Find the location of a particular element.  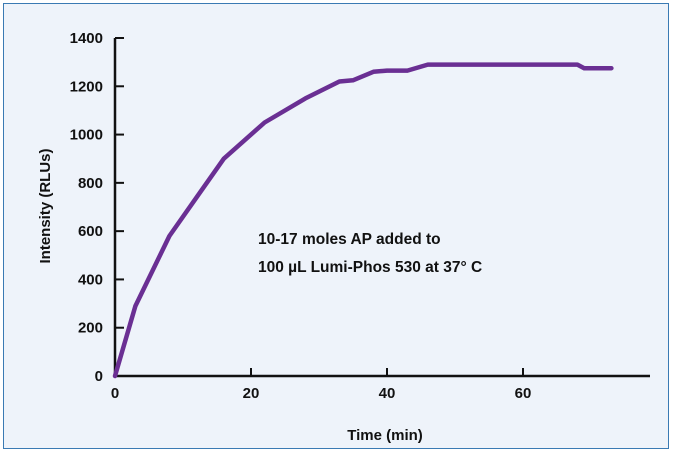

y-tick-label: 600 is located at coordinates (90, 231).